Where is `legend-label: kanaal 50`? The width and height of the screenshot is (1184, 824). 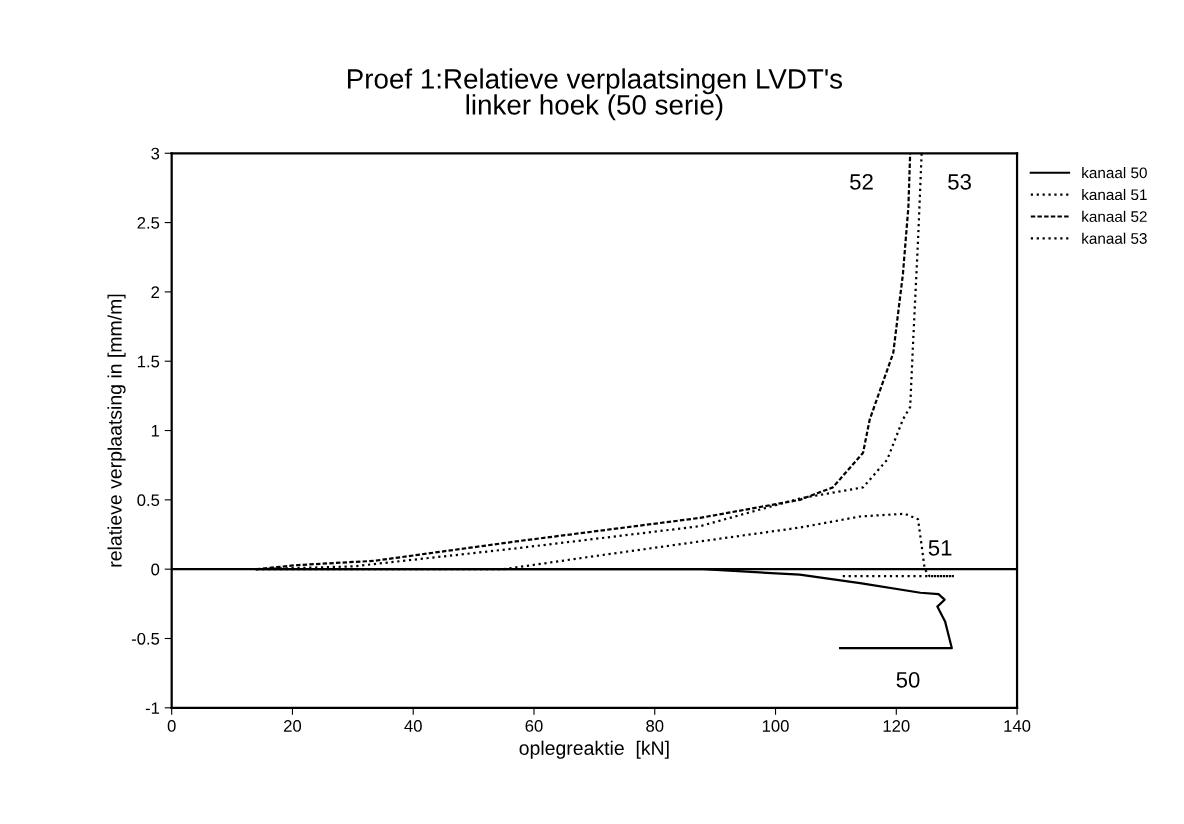
legend-label: kanaal 50 is located at coordinates (1114, 173).